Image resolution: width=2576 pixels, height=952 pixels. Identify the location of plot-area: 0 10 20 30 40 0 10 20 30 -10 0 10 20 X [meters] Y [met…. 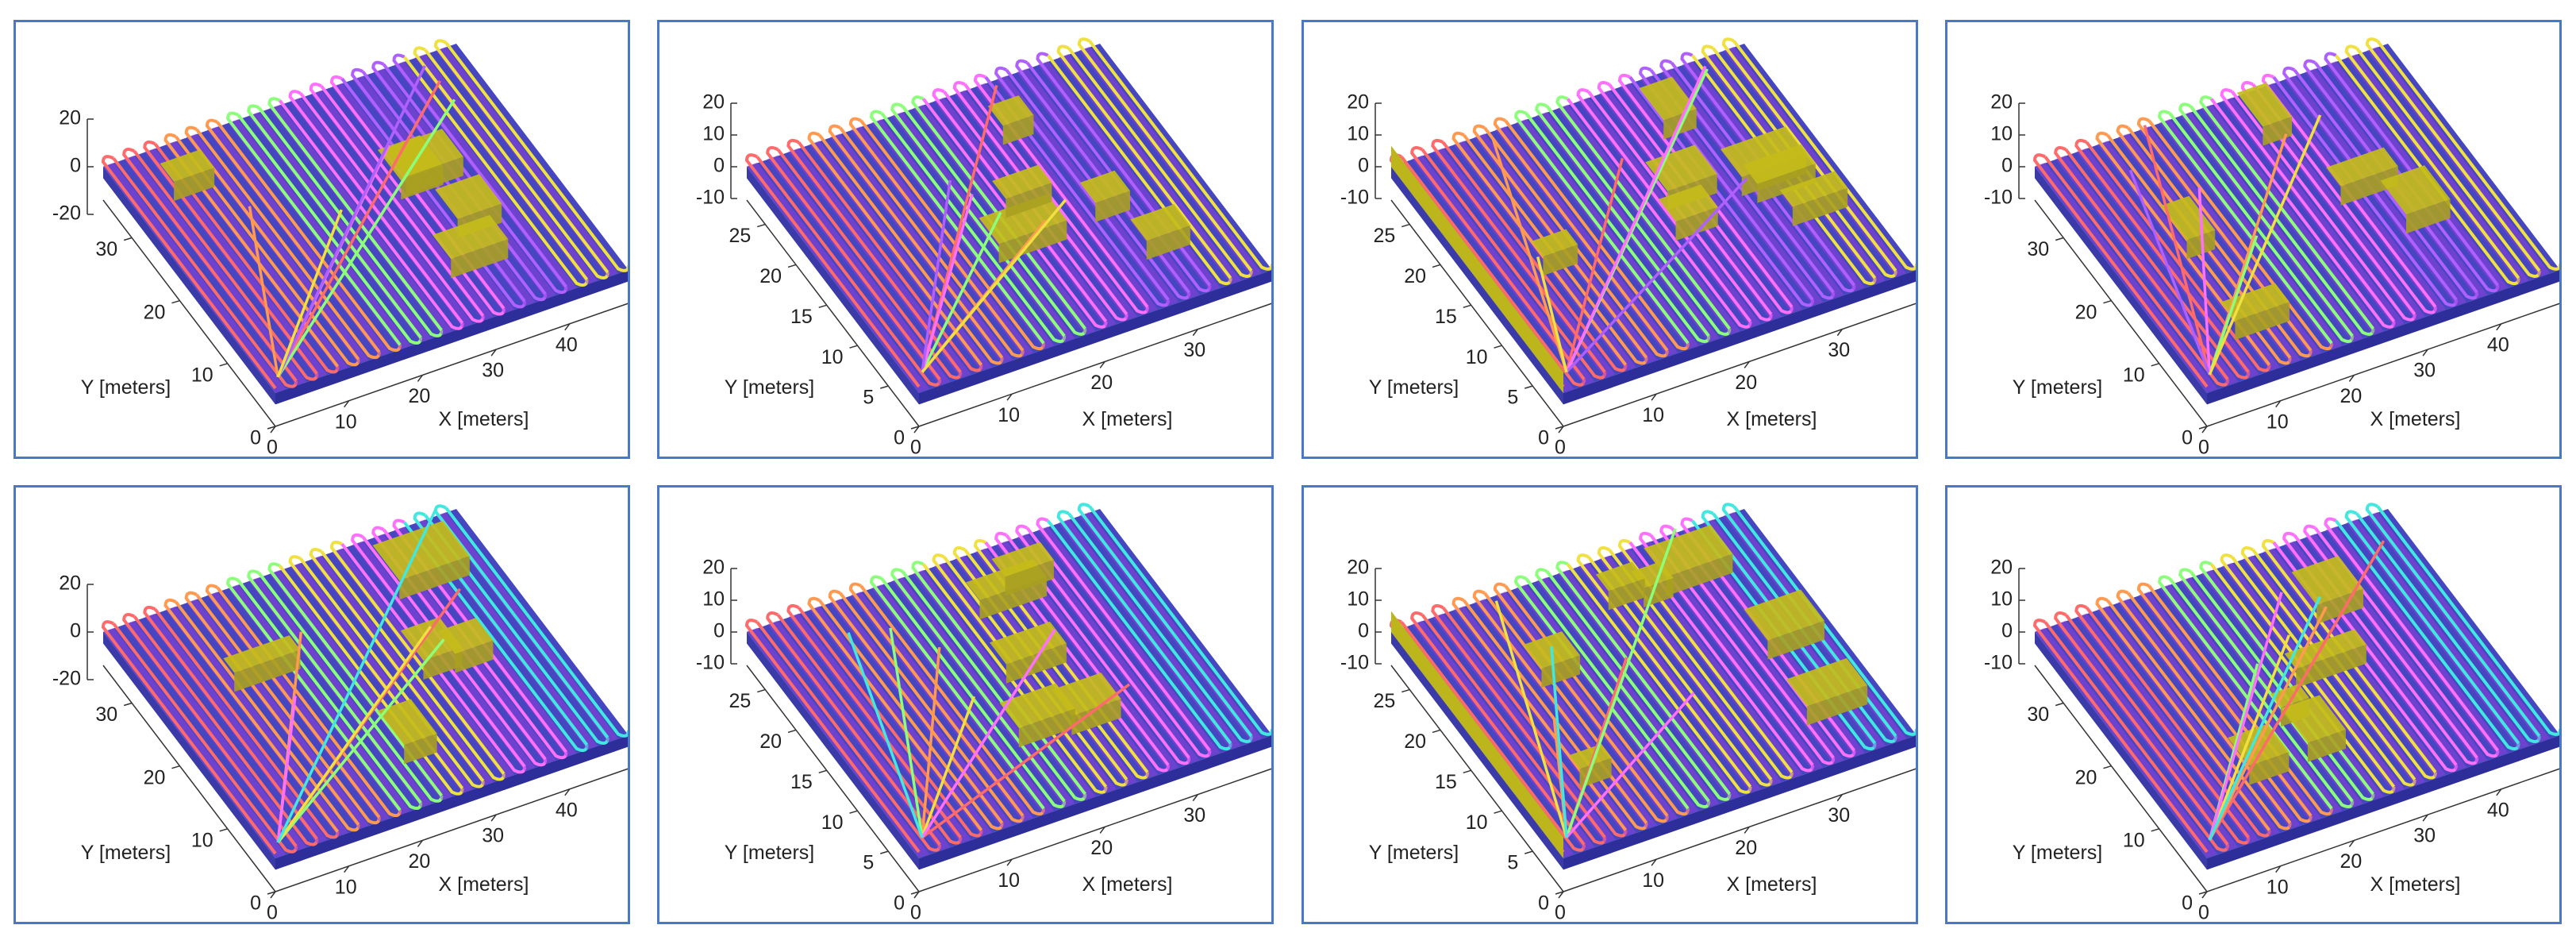
(2273, 713).